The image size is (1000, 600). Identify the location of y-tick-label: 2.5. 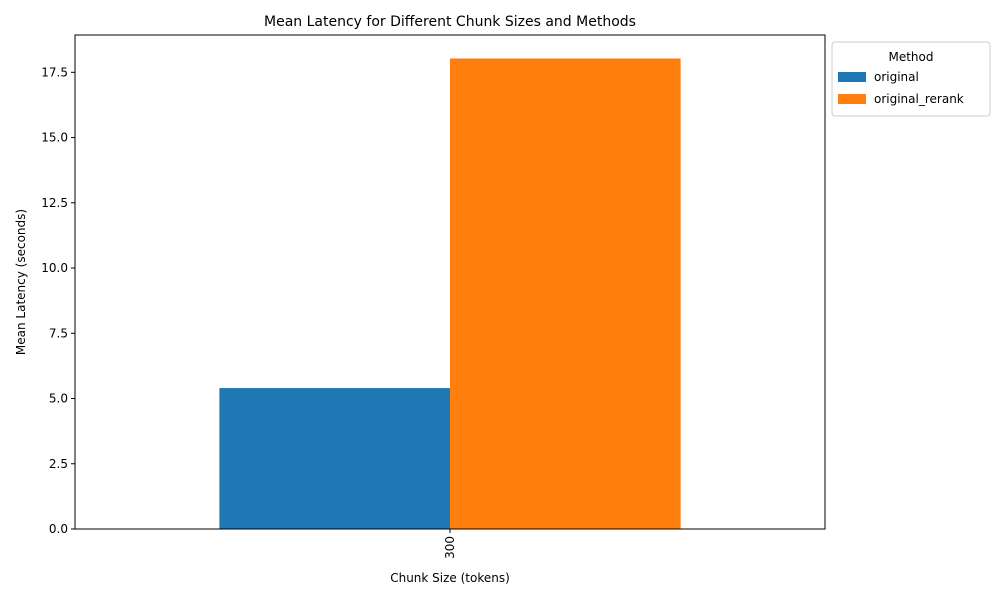
(58, 464).